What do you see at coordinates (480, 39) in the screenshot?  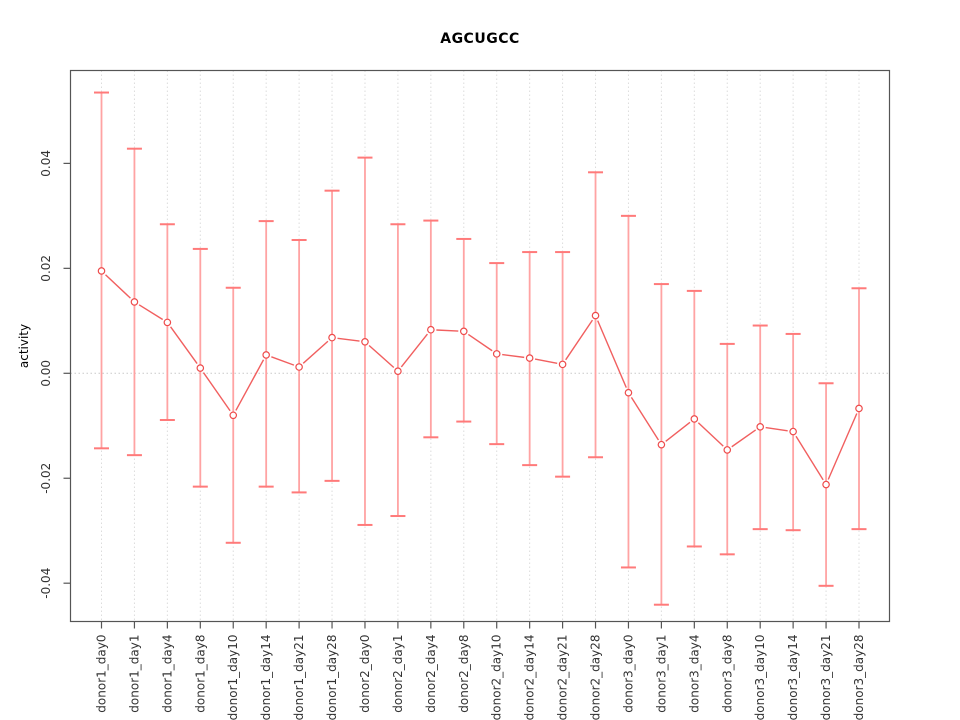 I see `chart-title: AGCUGCC` at bounding box center [480, 39].